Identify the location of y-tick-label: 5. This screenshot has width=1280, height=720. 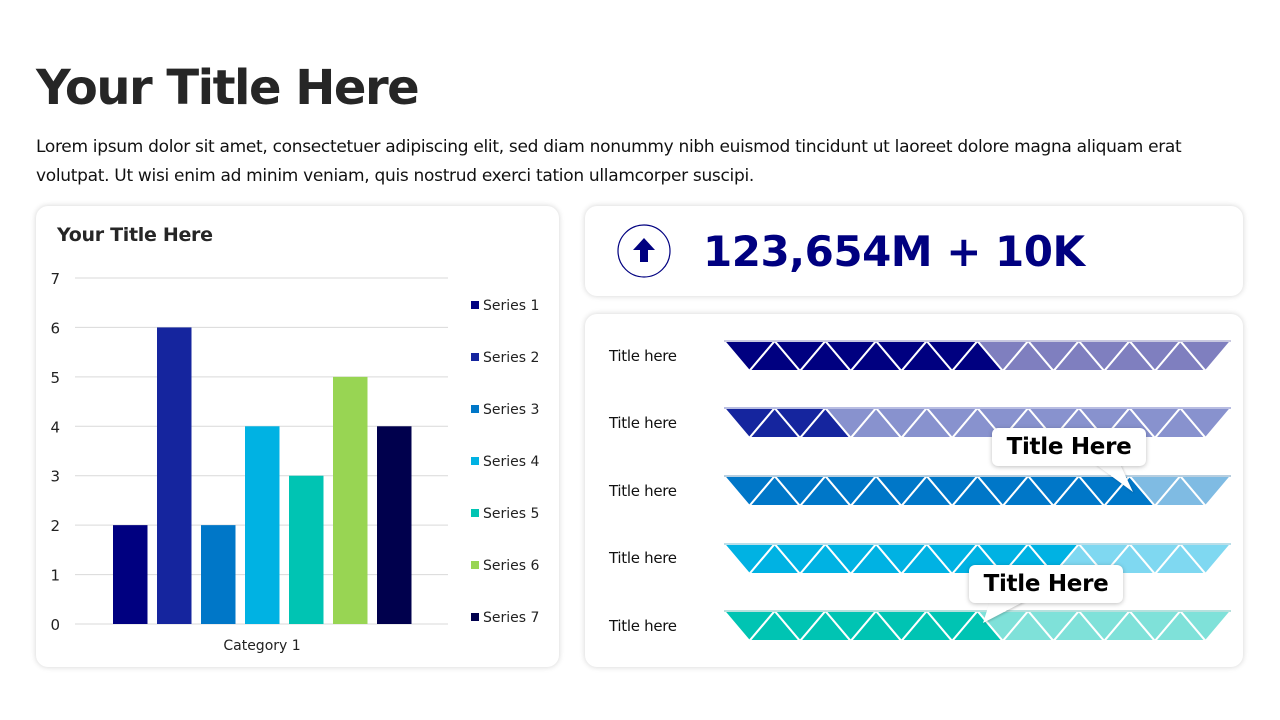
(55, 378).